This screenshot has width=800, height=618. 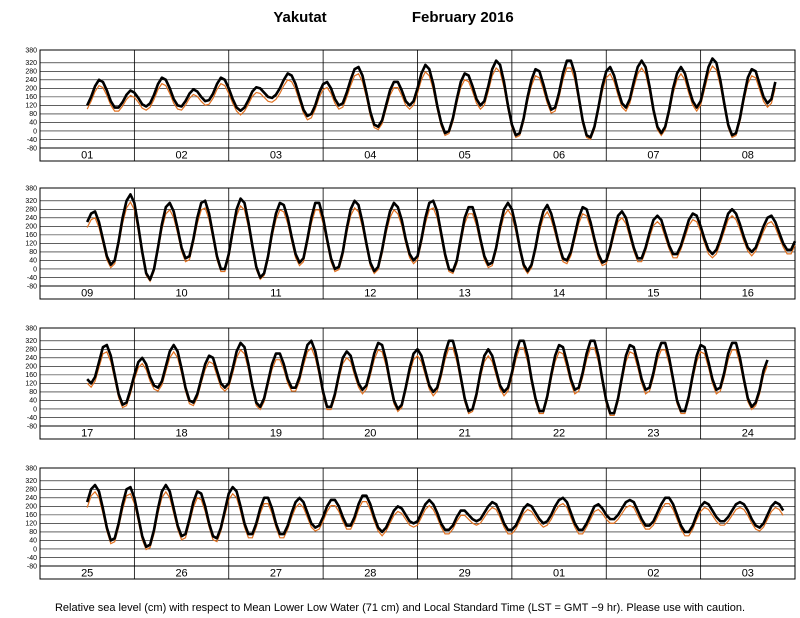 I want to click on day-label: 10, so click(x=181, y=294).